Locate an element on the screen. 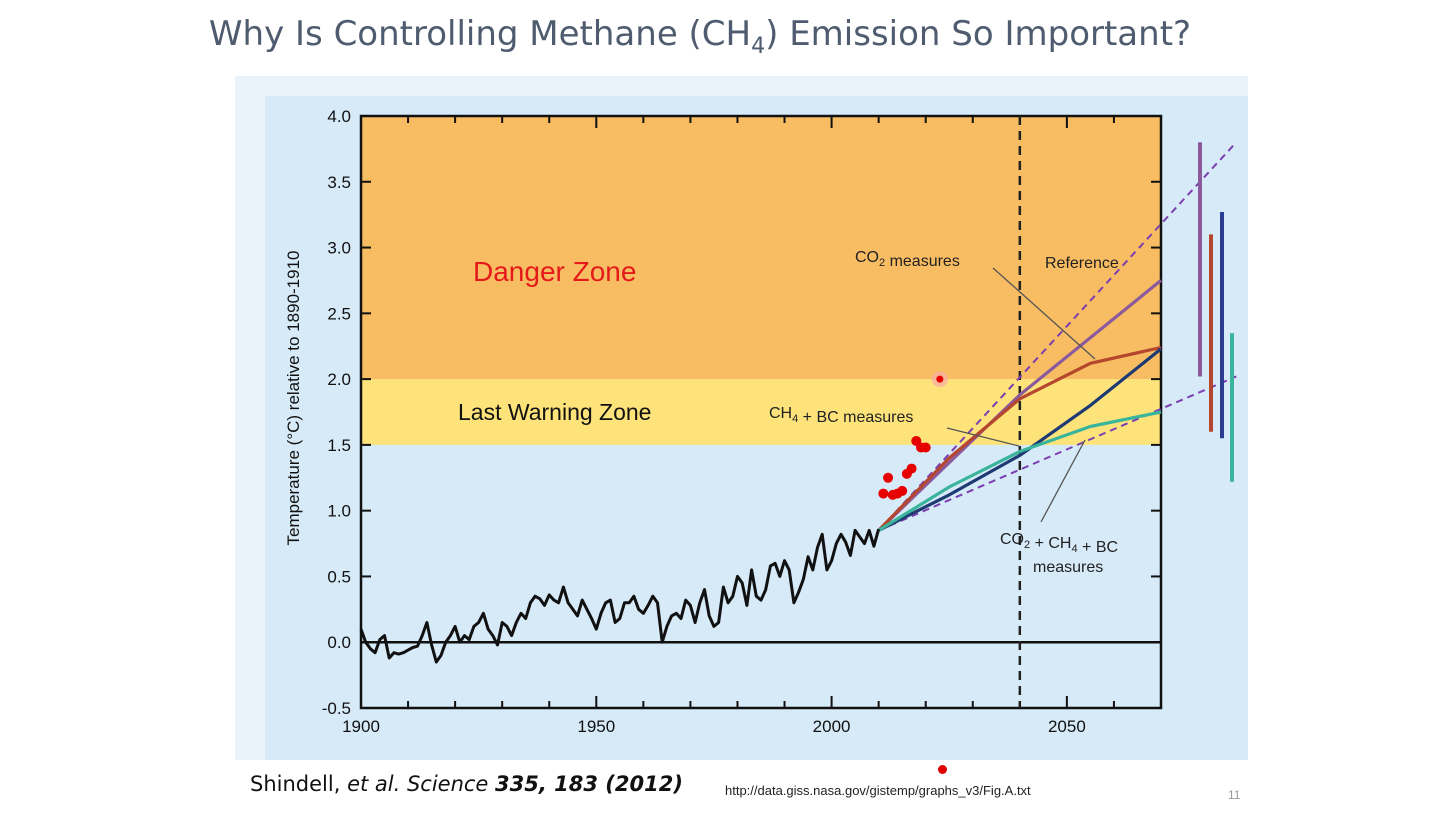 The height and width of the screenshot is (817, 1453). x-tick-label: 2050 is located at coordinates (1067, 726).